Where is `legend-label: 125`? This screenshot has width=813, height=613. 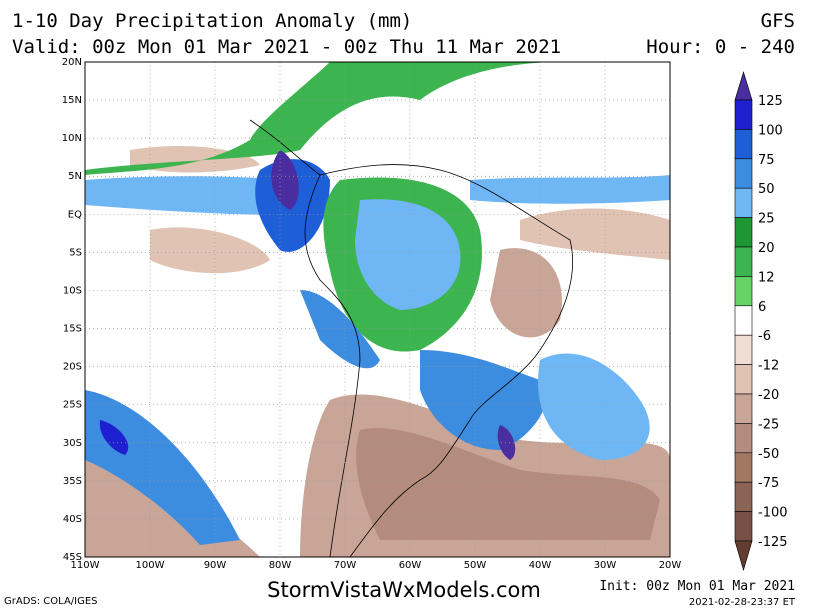
legend-label: 125 is located at coordinates (770, 101).